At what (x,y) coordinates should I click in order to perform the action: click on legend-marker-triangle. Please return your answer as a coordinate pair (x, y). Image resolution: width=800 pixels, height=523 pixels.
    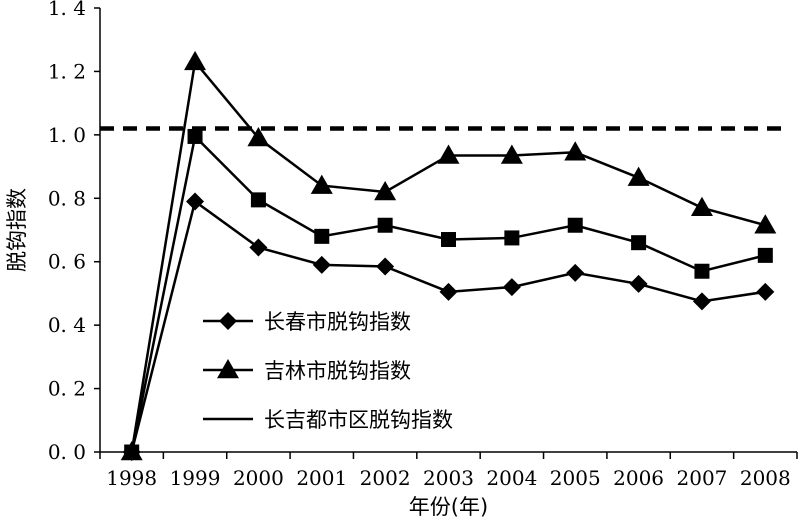
    Looking at the image, I should click on (228, 369).